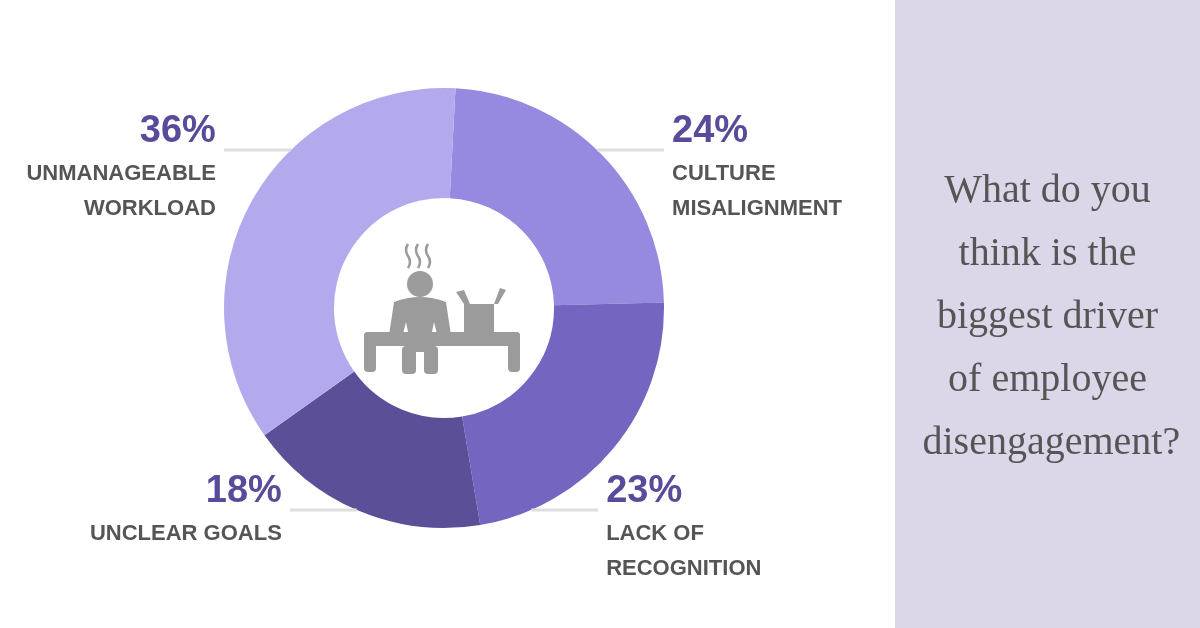 The width and height of the screenshot is (1200, 628). I want to click on data-label: 36%, so click(177, 129).